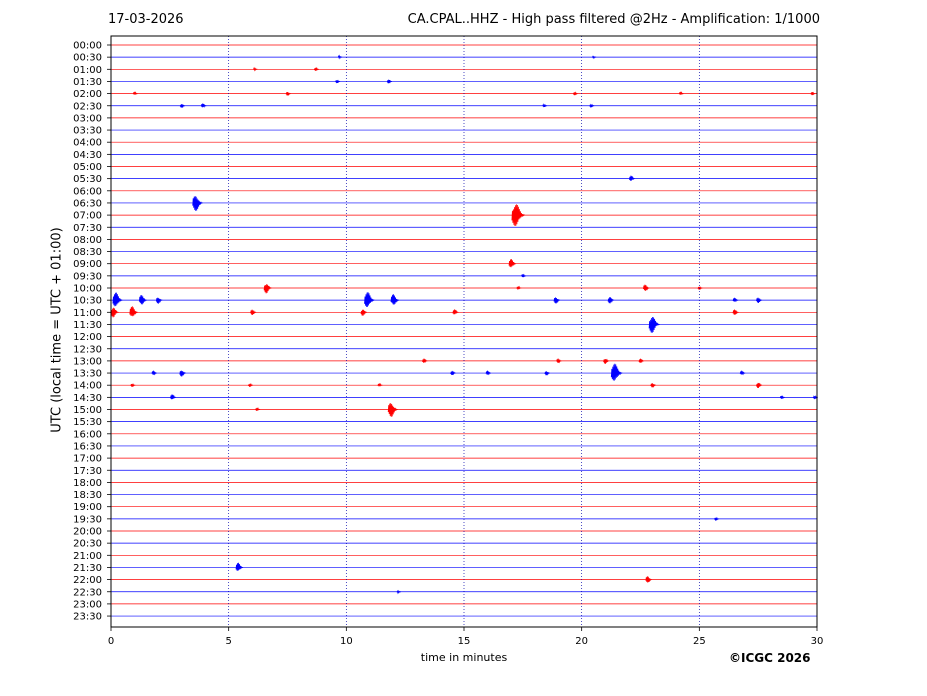 The image size is (927, 696). I want to click on y-tick-label: 01:30, so click(87, 82).